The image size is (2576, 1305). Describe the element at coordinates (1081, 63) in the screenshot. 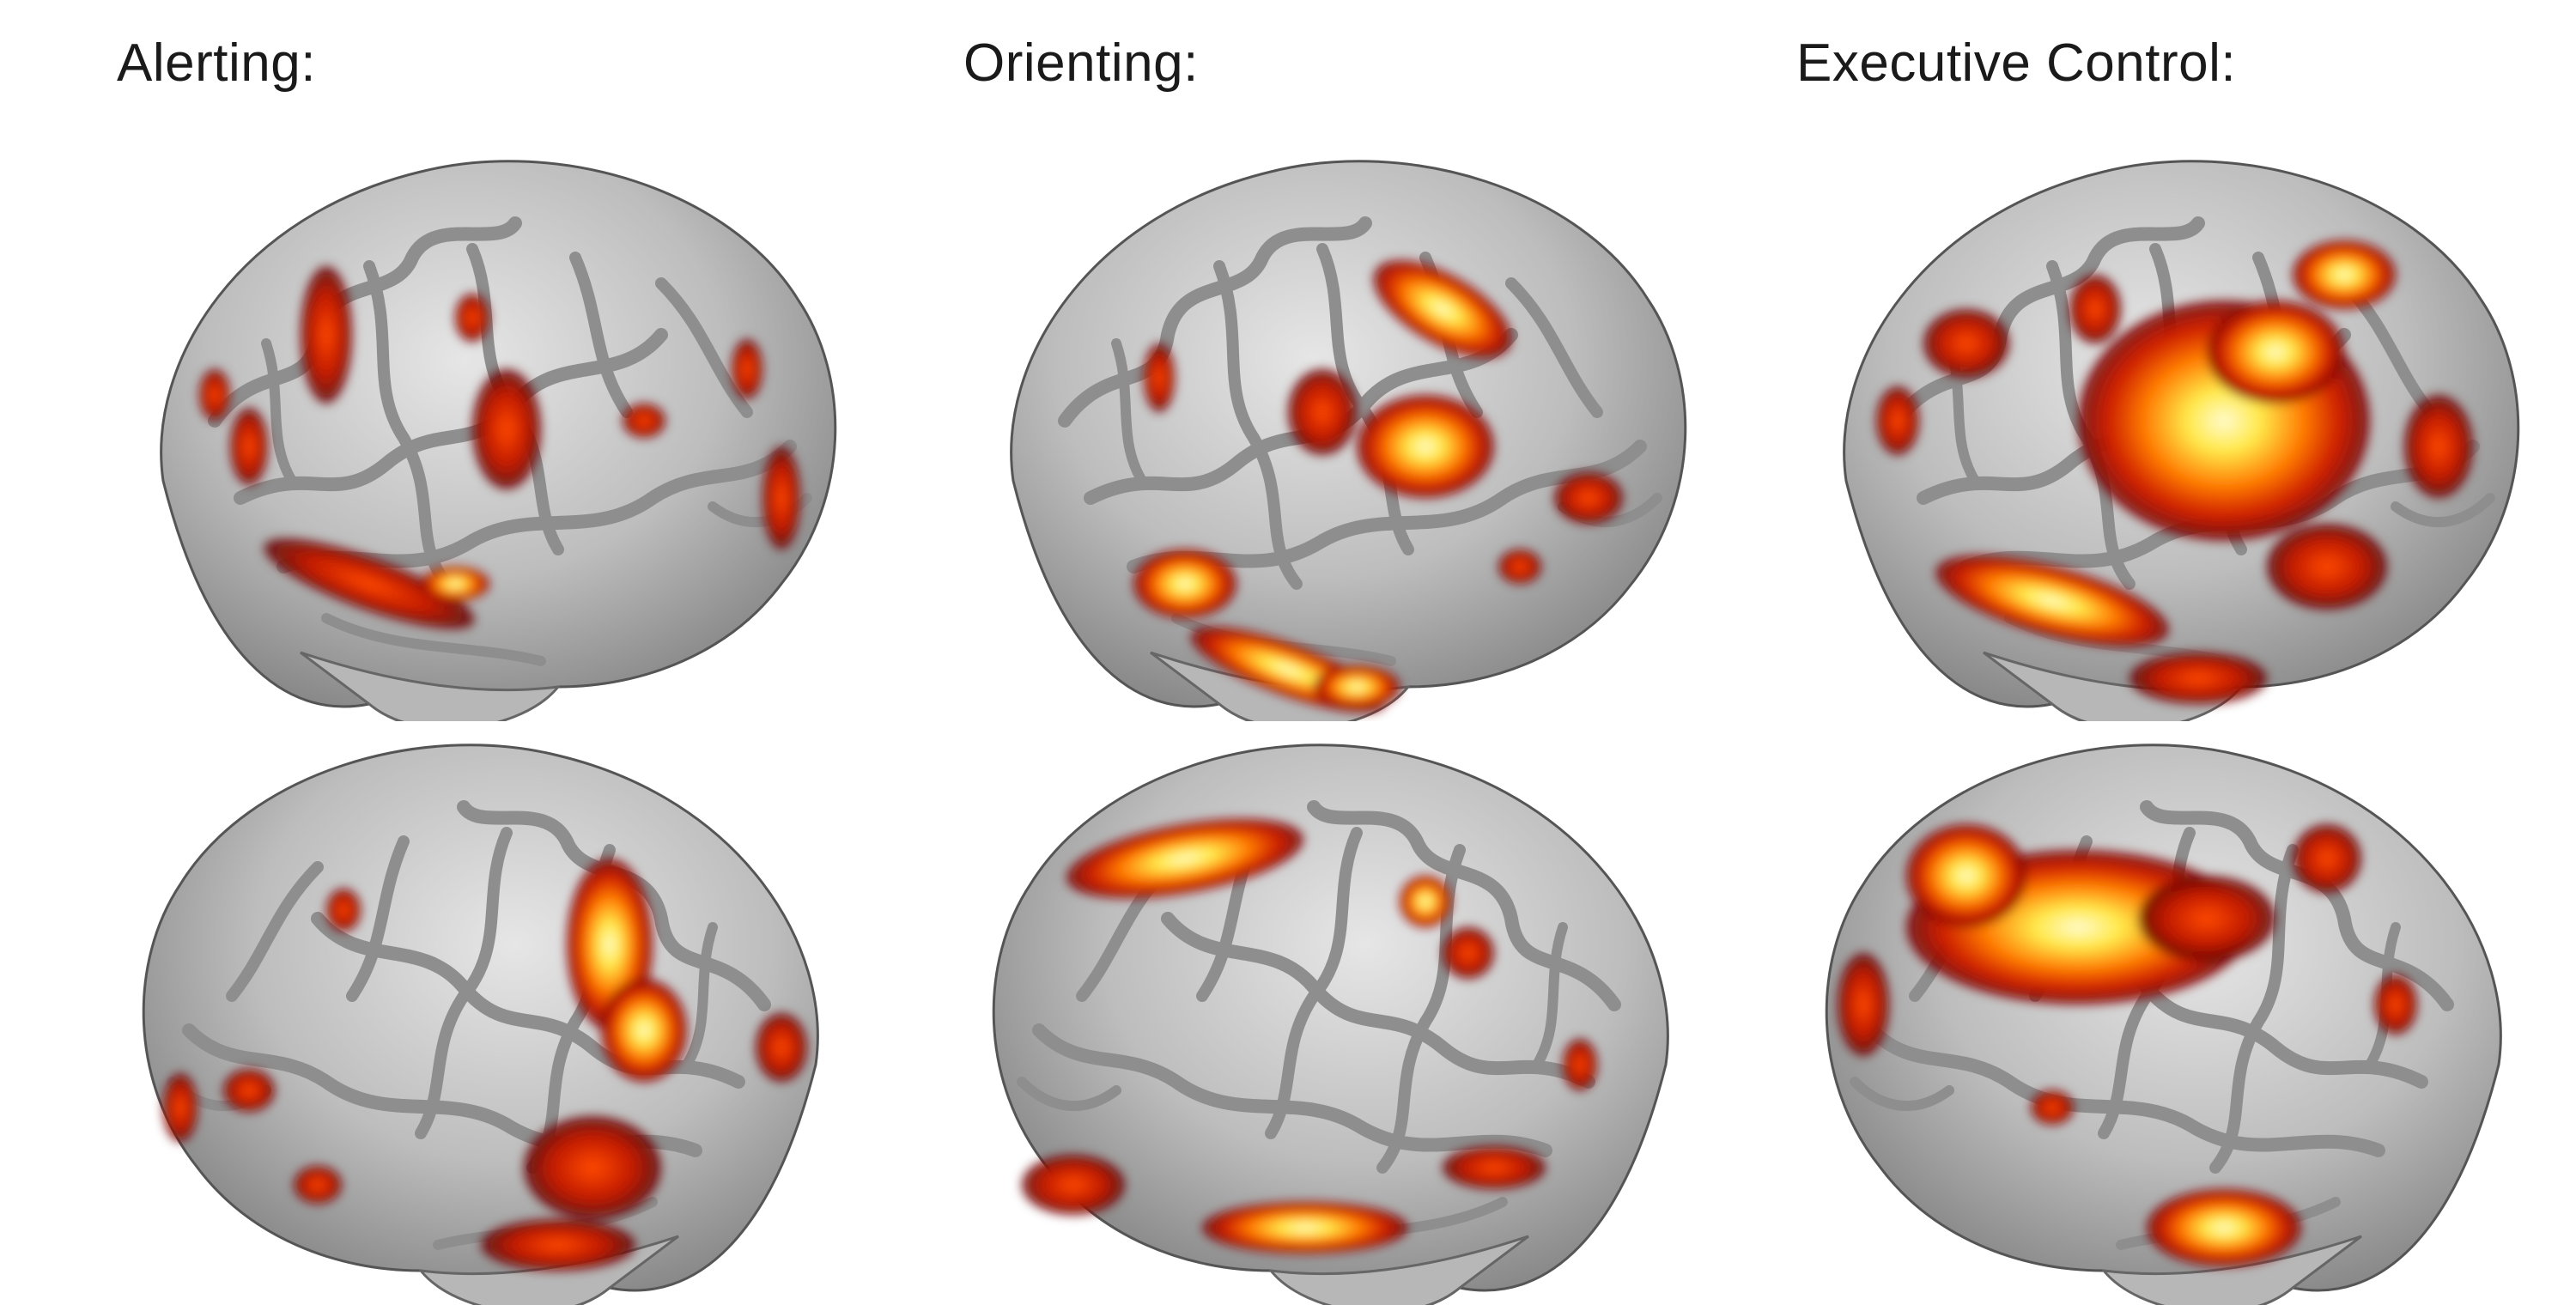

I see `panel-title-orienting: Orienting:` at that location.